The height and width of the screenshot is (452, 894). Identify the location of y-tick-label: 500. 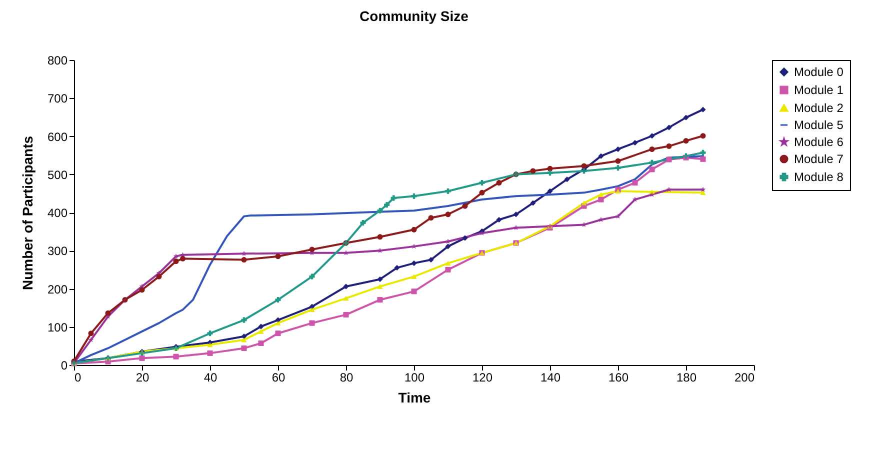
(57, 175).